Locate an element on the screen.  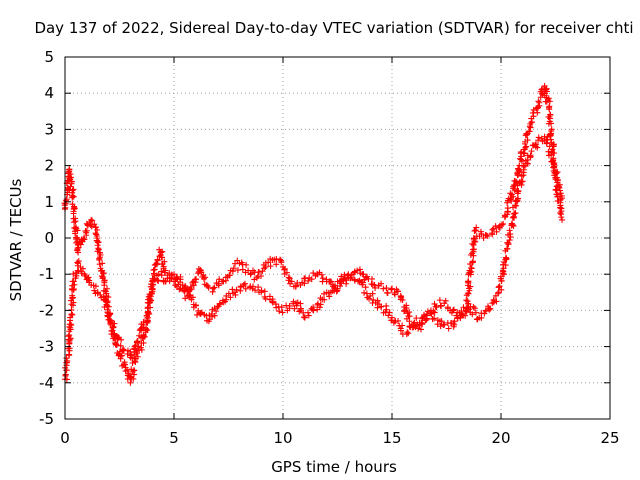
y-tick-label: -3 is located at coordinates (46, 347).